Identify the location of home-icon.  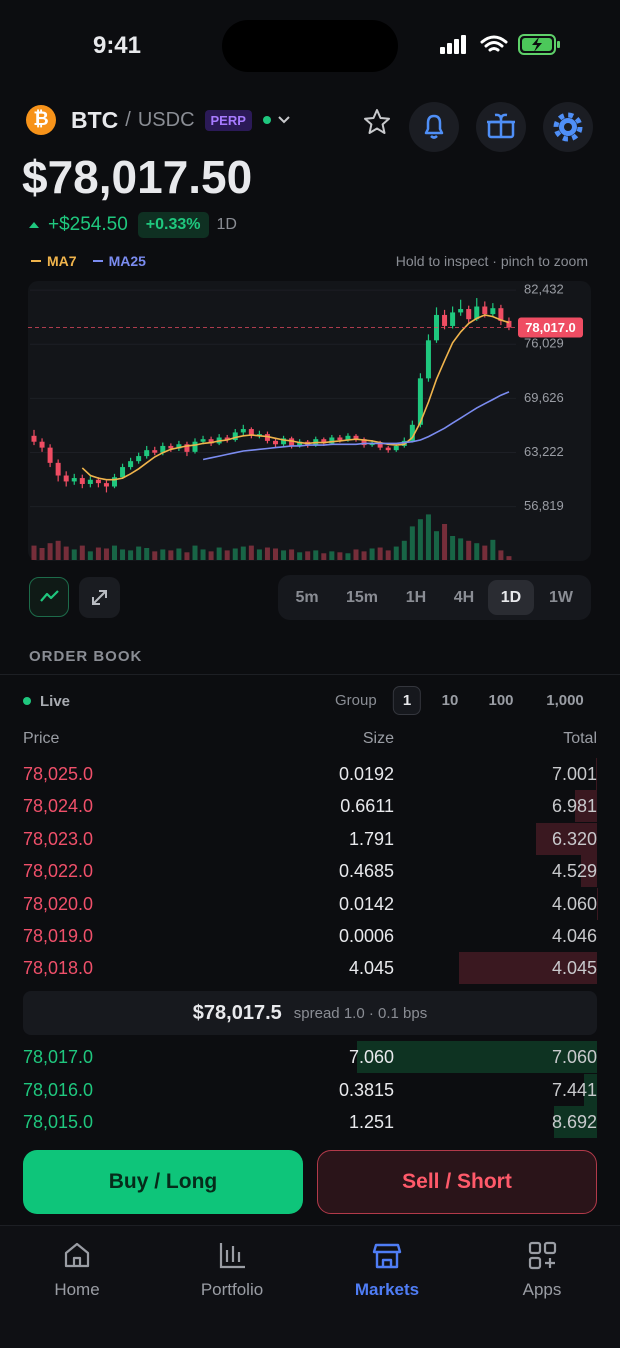
(77, 1255).